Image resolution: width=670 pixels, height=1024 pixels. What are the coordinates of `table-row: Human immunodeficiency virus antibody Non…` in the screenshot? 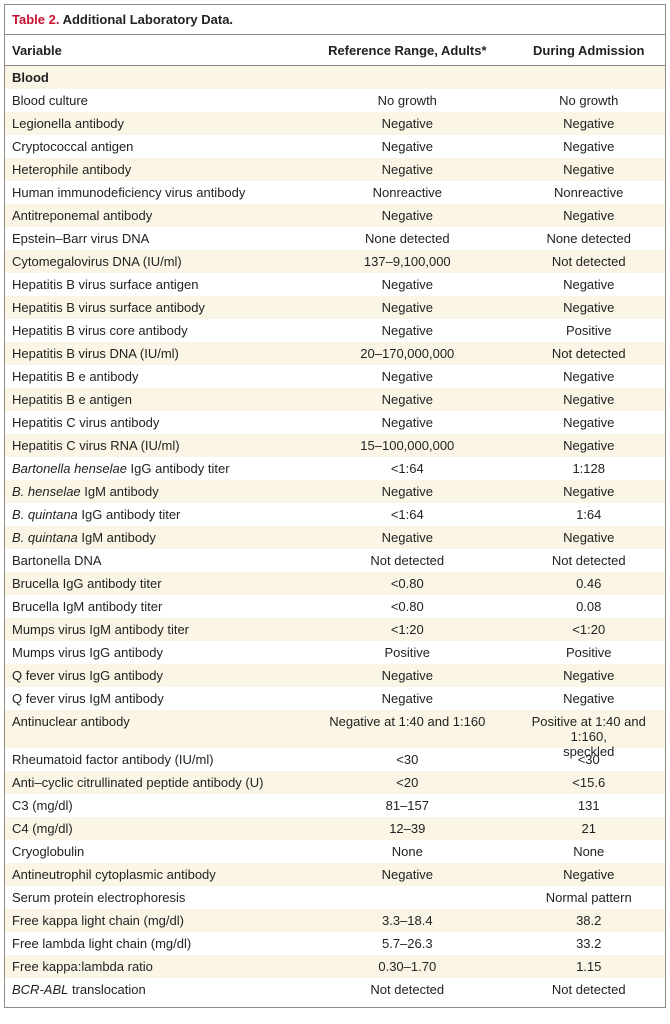 It's located at (335, 192).